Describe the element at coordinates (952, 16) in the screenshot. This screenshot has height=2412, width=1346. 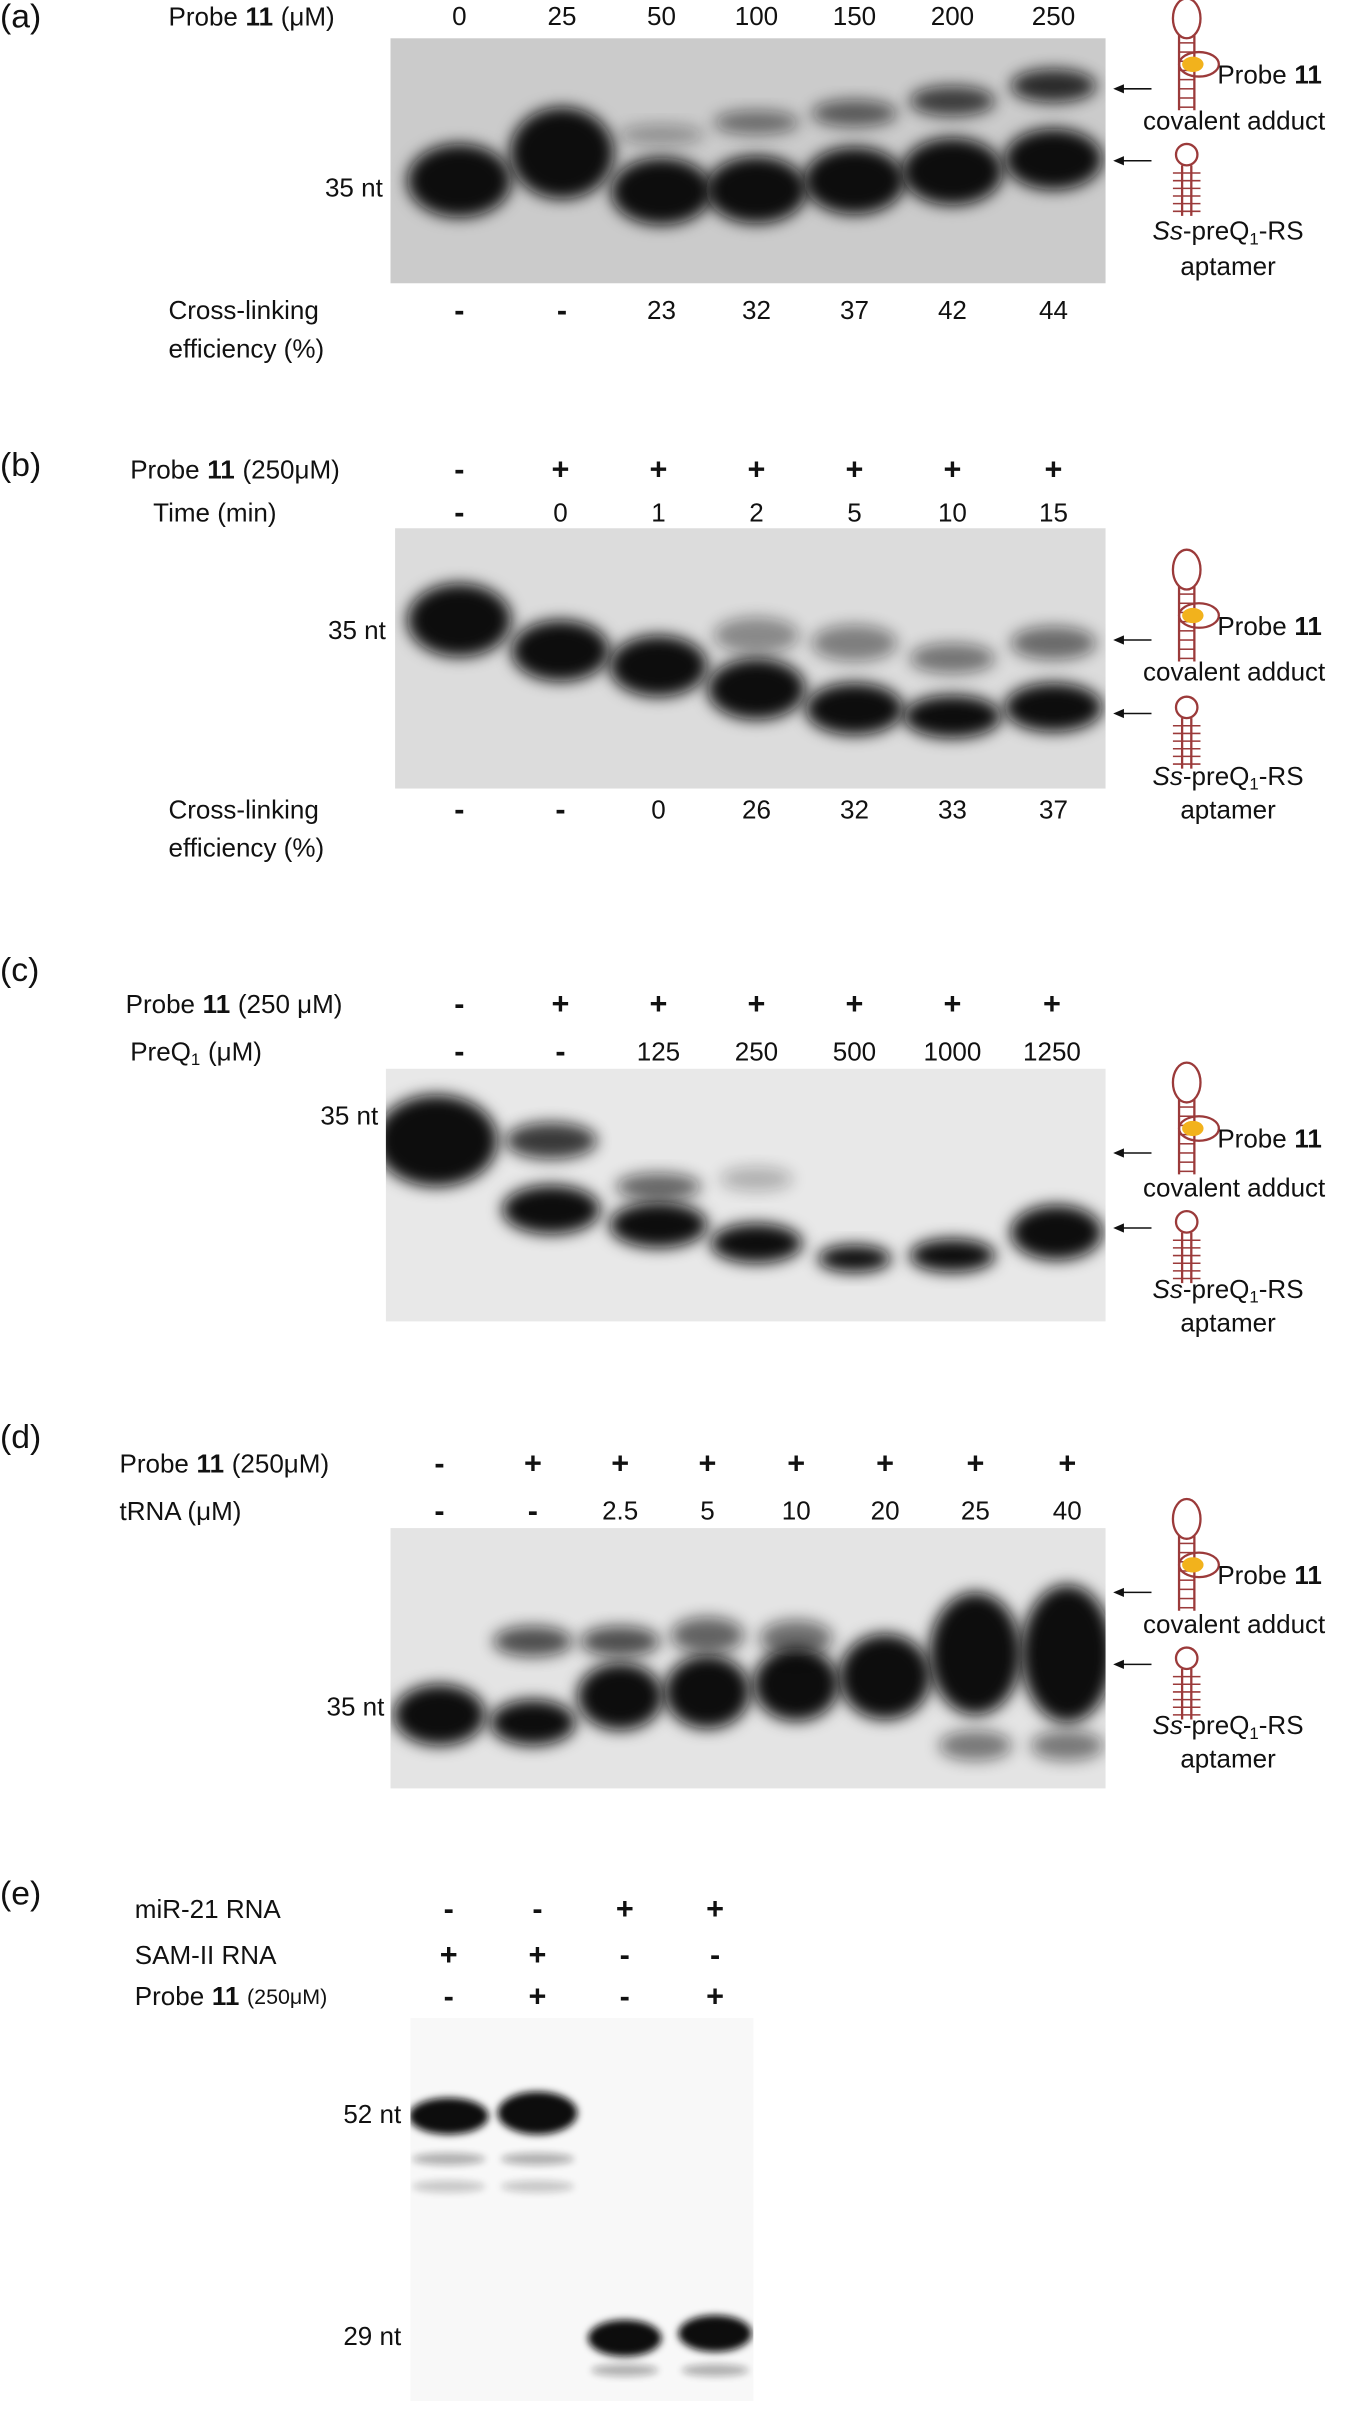
I see `lane-value: 200` at that location.